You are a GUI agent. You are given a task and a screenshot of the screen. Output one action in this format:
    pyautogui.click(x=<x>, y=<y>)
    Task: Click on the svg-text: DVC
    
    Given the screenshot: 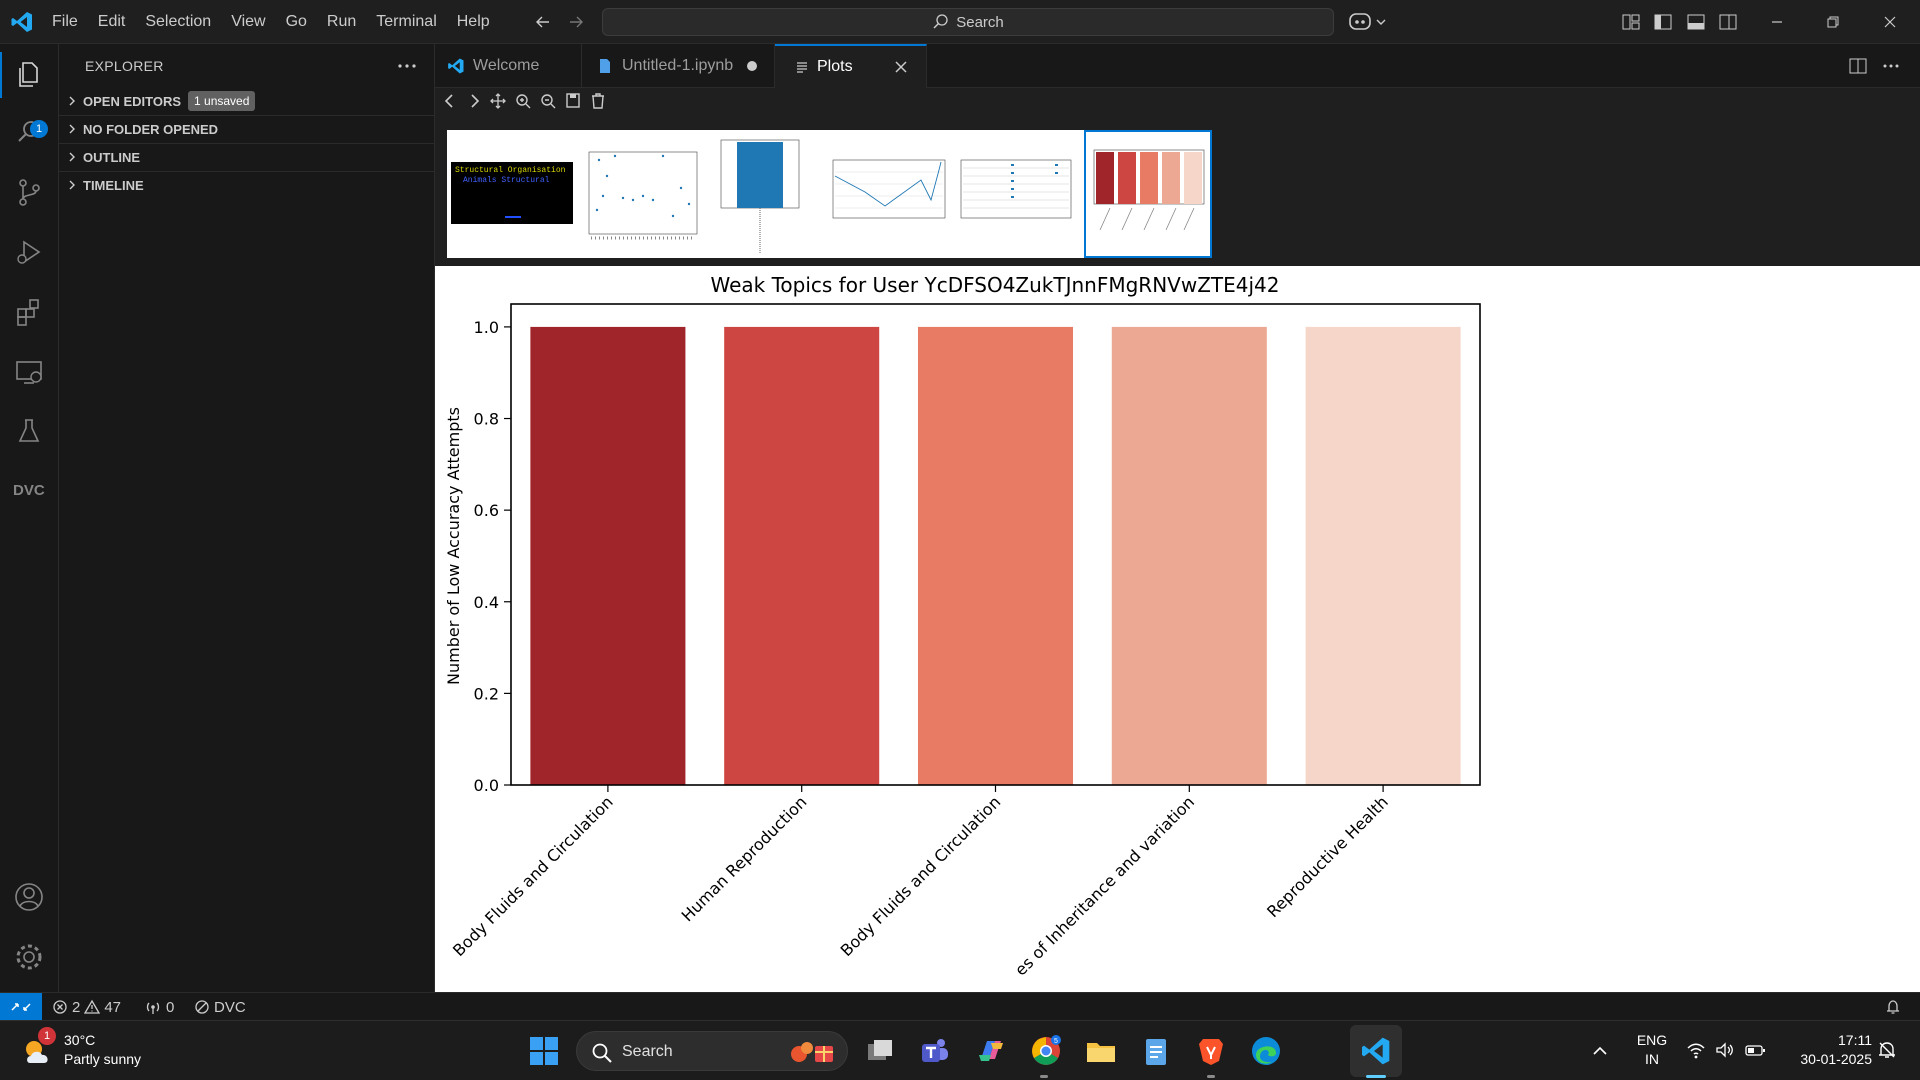 What is the action you would take?
    pyautogui.click(x=29, y=490)
    